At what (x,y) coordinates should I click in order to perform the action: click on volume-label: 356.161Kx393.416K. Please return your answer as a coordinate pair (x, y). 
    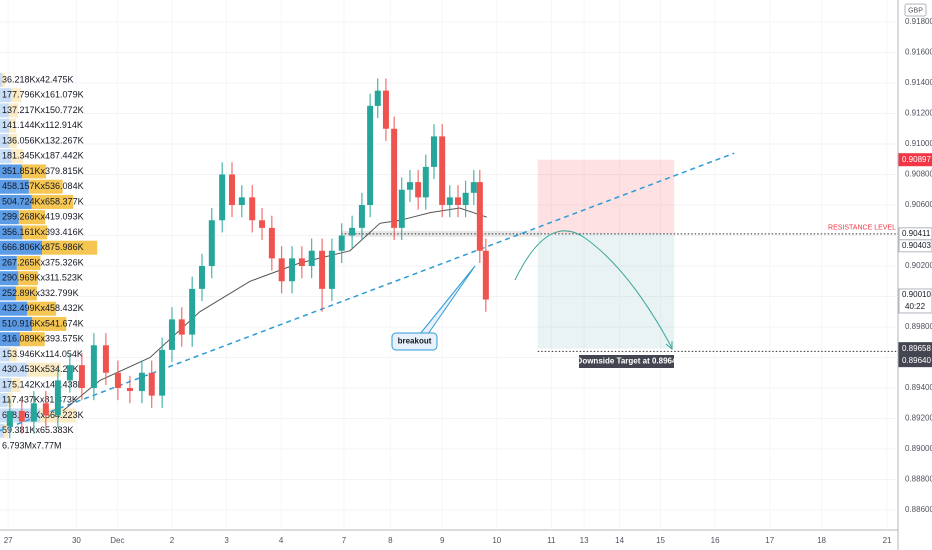
    Looking at the image, I should click on (43, 232).